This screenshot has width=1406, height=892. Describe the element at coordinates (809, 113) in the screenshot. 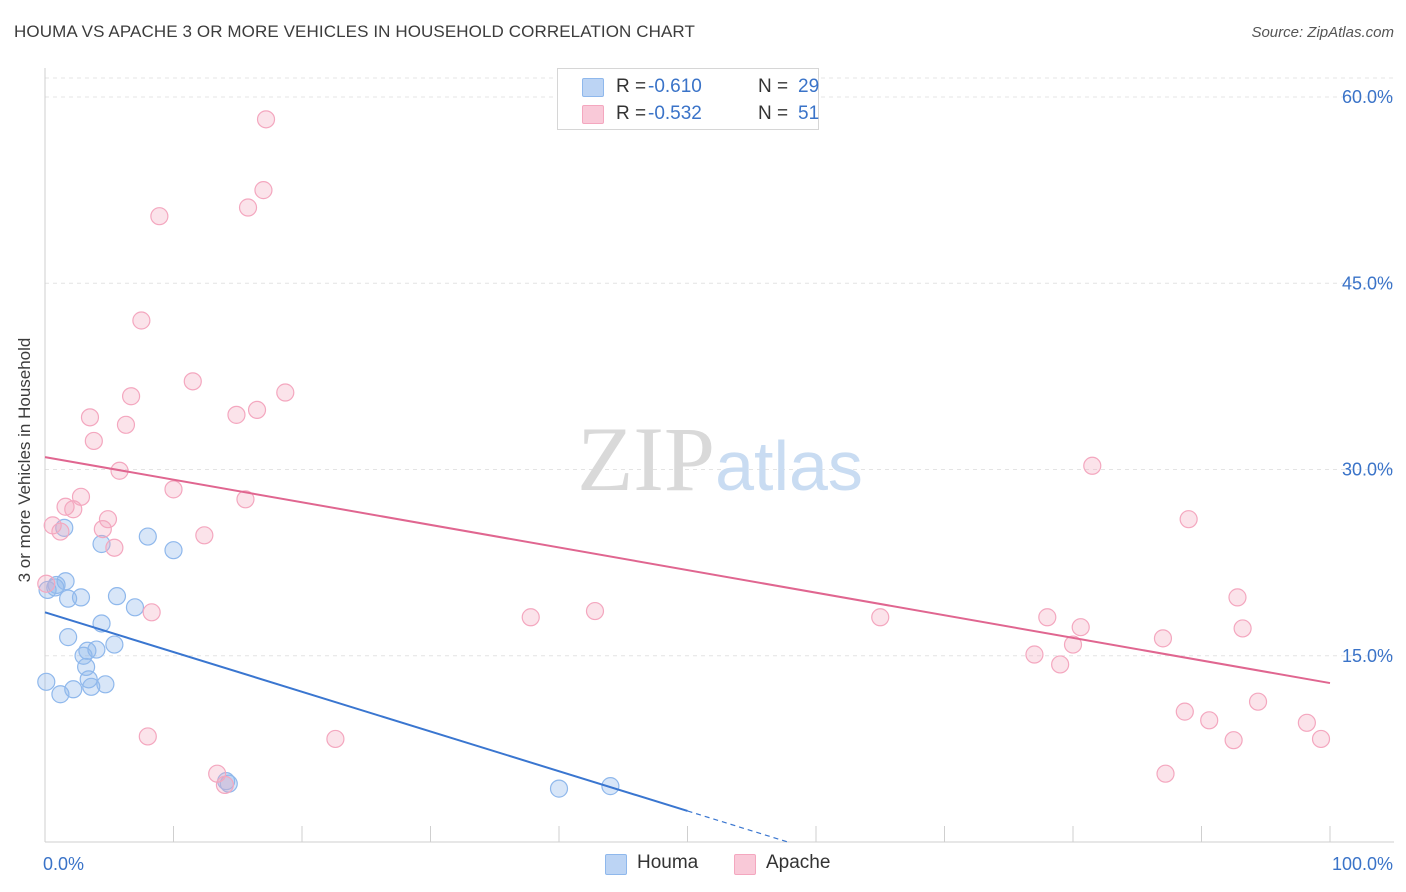

I see `apache-n-value: 51` at that location.